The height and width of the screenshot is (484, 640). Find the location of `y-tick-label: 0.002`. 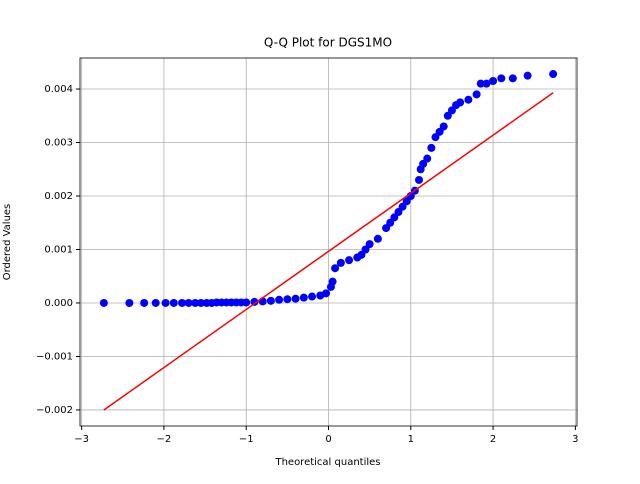

y-tick-label: 0.002 is located at coordinates (58, 196).